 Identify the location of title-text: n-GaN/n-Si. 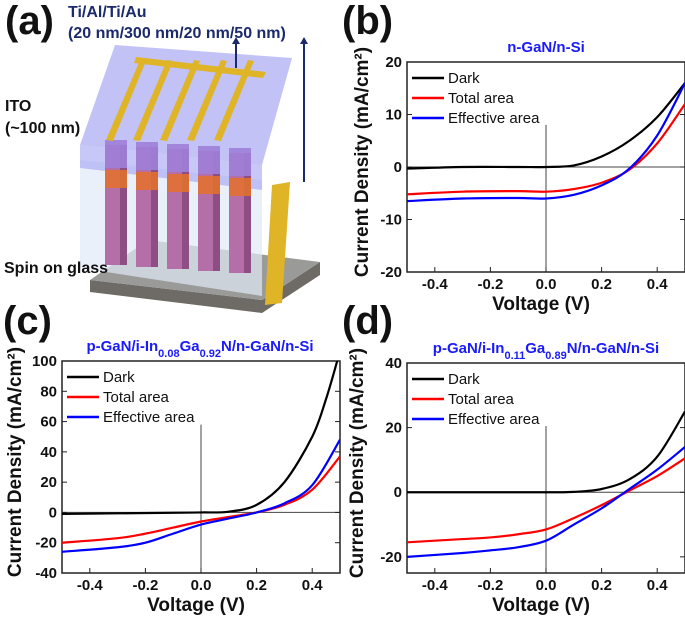
(546, 47).